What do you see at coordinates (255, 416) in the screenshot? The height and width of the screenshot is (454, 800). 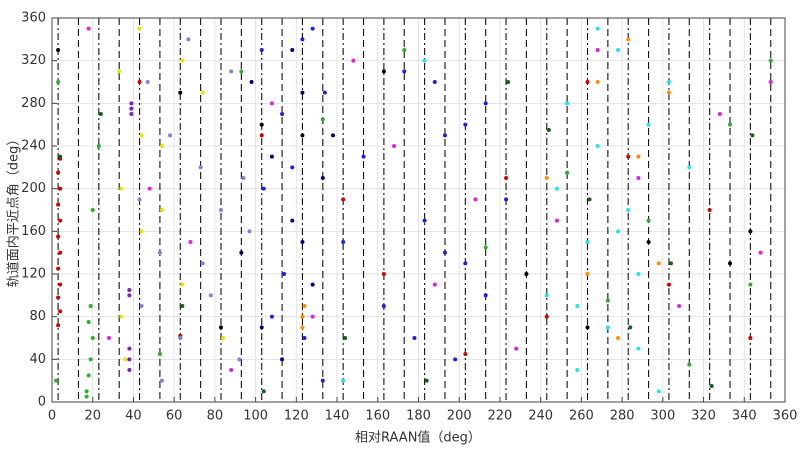 I see `x-tick-label: 100` at bounding box center [255, 416].